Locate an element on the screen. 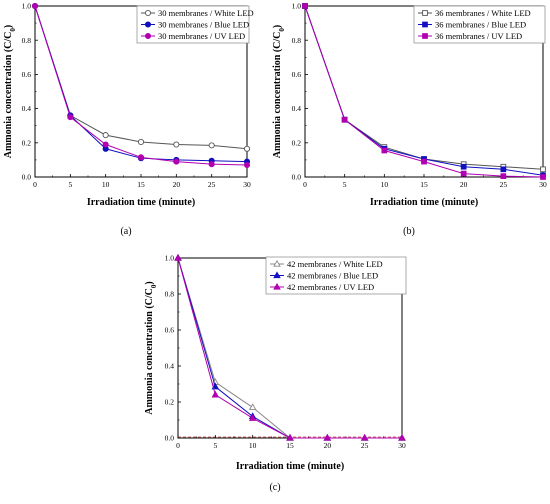  panel-label: (c) is located at coordinates (274, 487).